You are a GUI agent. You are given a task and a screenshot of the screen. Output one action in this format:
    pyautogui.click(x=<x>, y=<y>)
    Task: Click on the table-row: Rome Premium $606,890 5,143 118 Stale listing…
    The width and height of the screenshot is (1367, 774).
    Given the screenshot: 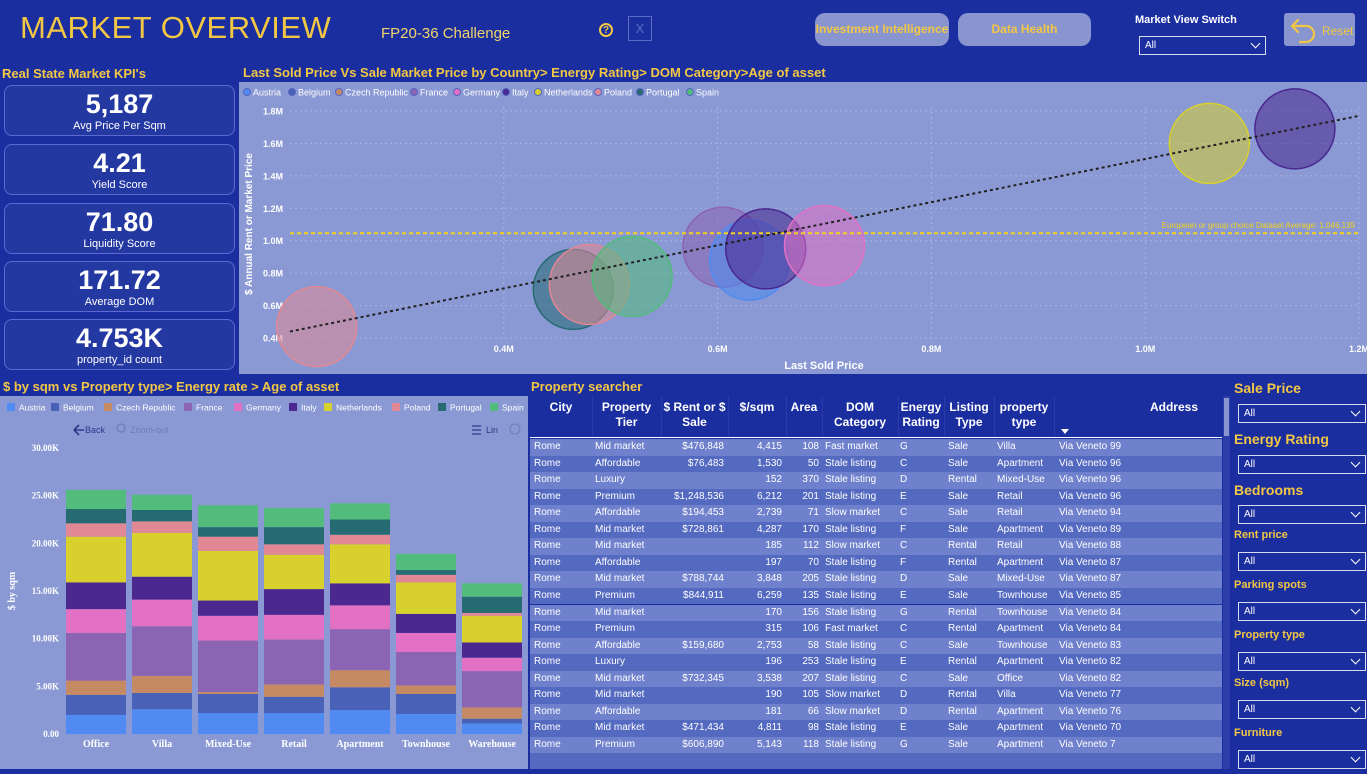 What is the action you would take?
    pyautogui.click(x=876, y=745)
    